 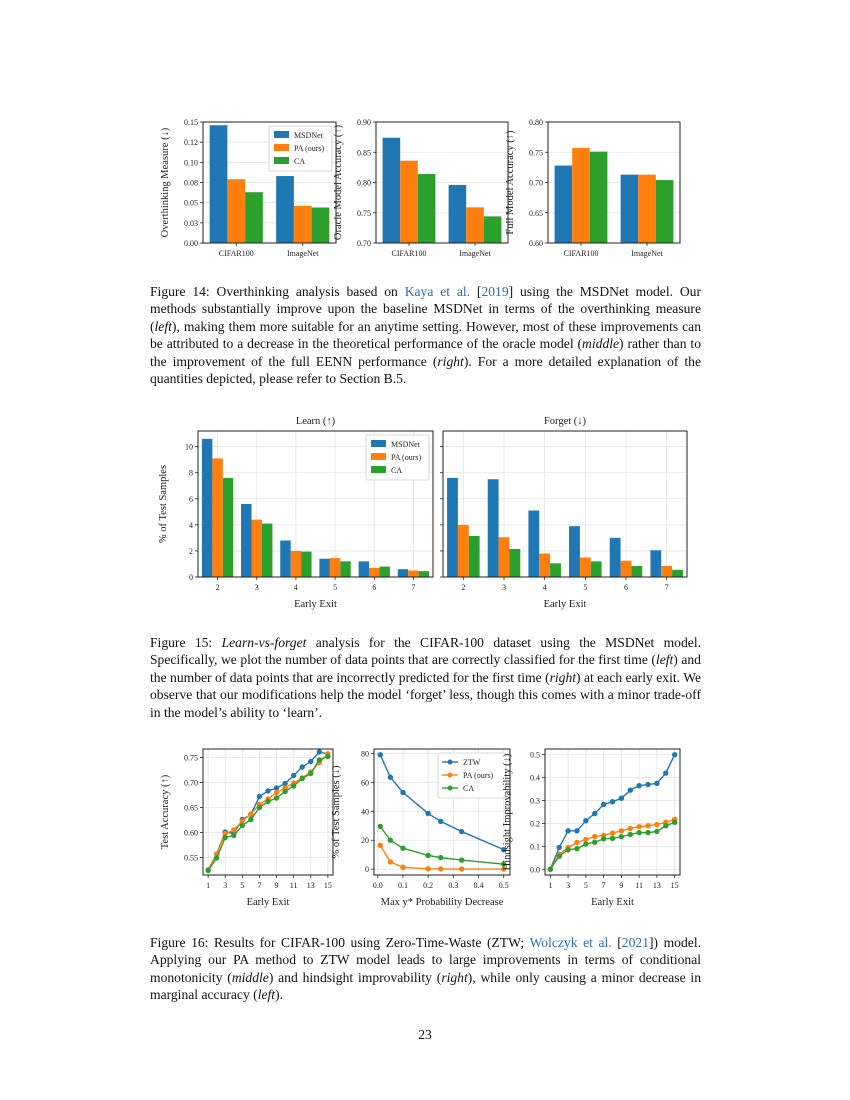 I want to click on caption-text: left, so click(x=266, y=995).